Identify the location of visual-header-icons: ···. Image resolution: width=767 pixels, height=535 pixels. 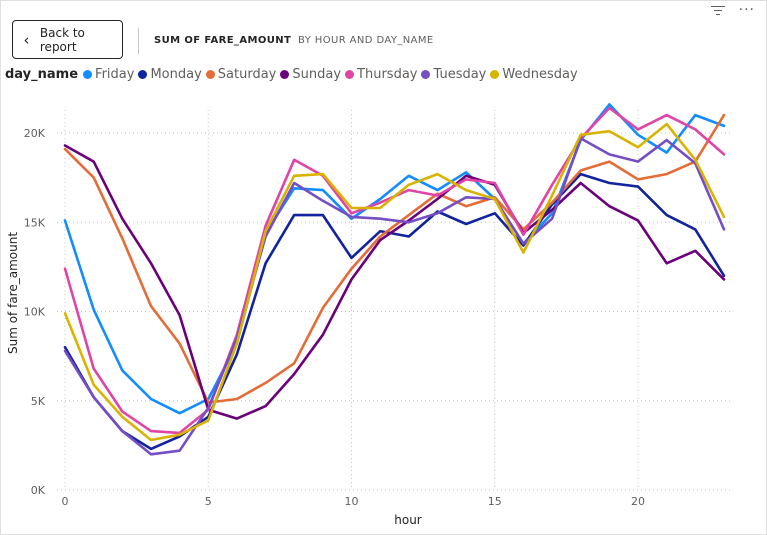
(732, 10).